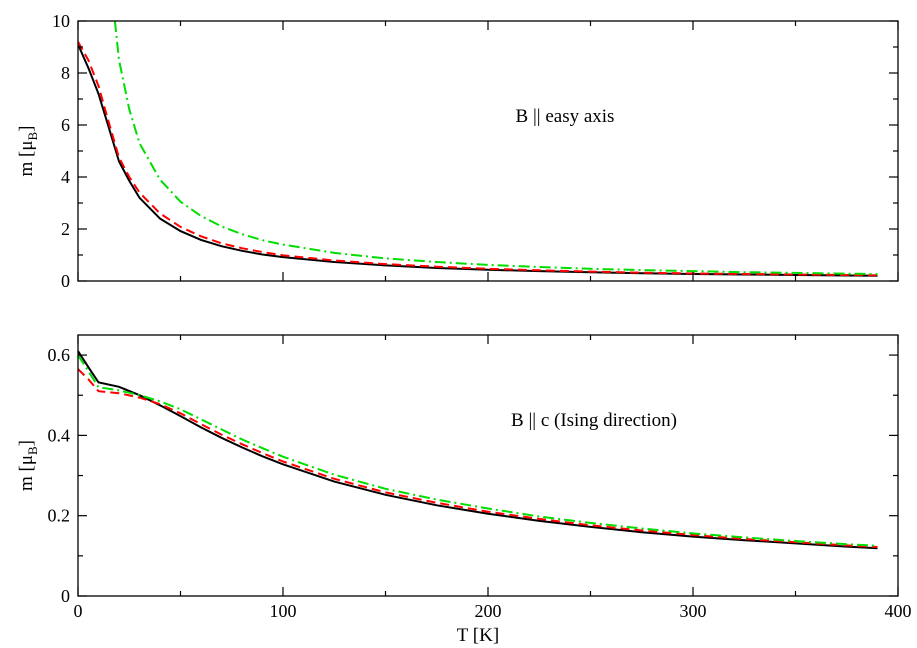 This screenshot has height=648, width=917. I want to click on panel-annotation: B || easy axis, so click(565, 116).